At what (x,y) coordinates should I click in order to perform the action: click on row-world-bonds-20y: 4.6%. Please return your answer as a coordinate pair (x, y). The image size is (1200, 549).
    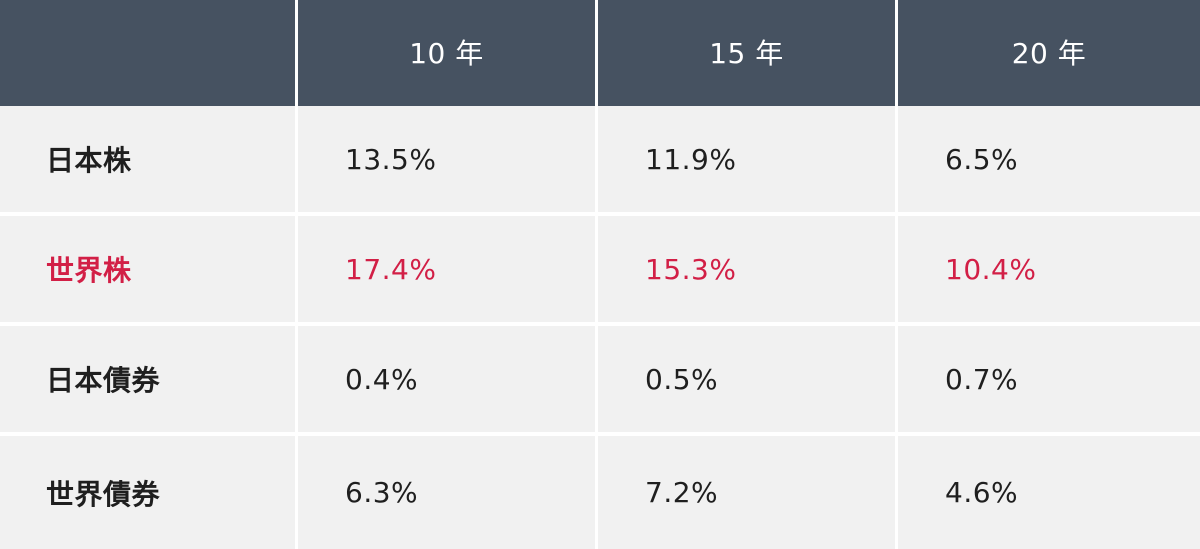
    Looking at the image, I should click on (1049, 492).